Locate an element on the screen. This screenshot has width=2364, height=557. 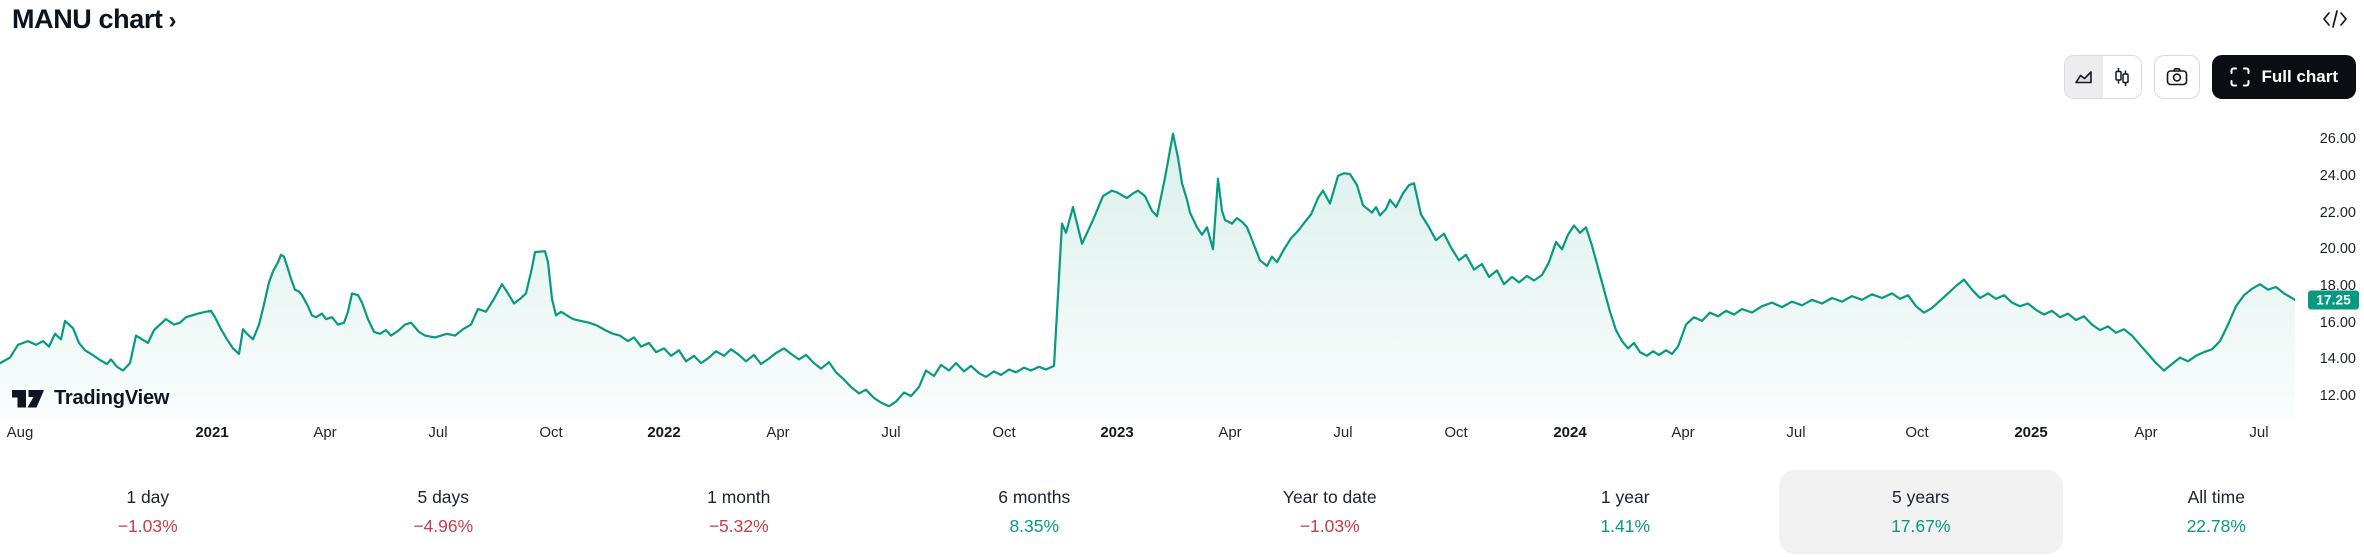
period-label: 5 days is located at coordinates (443, 497).